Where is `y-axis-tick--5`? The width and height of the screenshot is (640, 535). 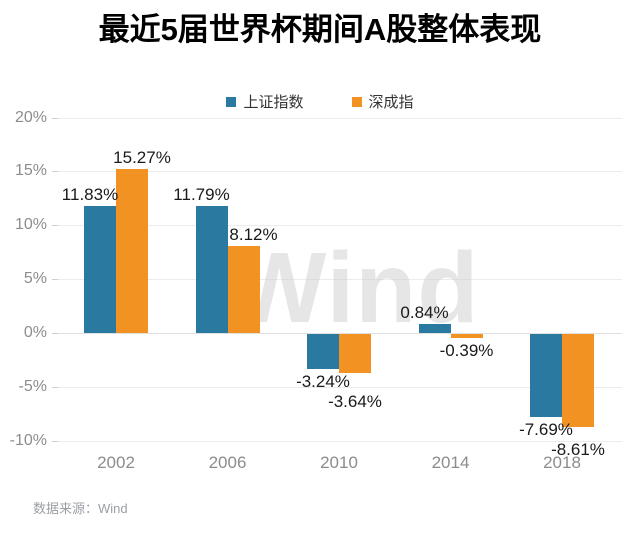
y-axis-tick--5 is located at coordinates (55, 387).